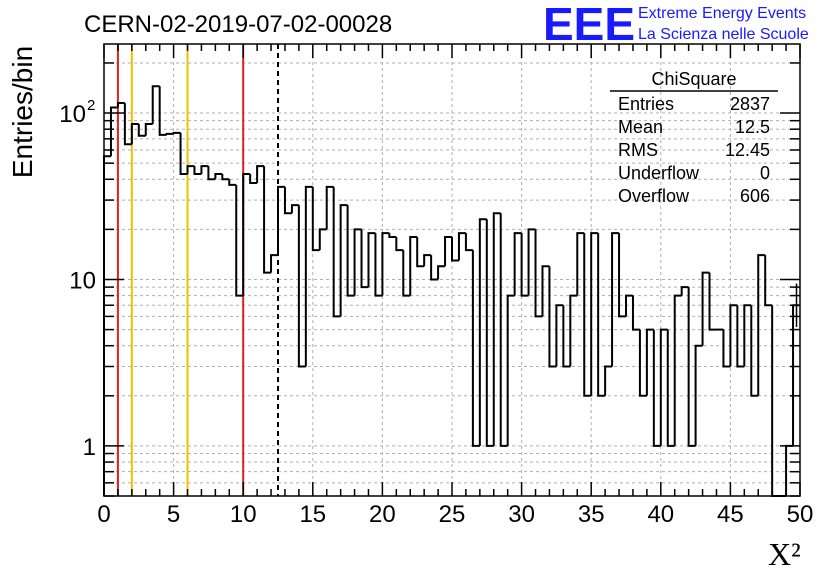 Image resolution: width=836 pixels, height=572 pixels. Describe the element at coordinates (722, 13) in the screenshot. I see `logo-line-1: Extreme Energy Events` at that location.